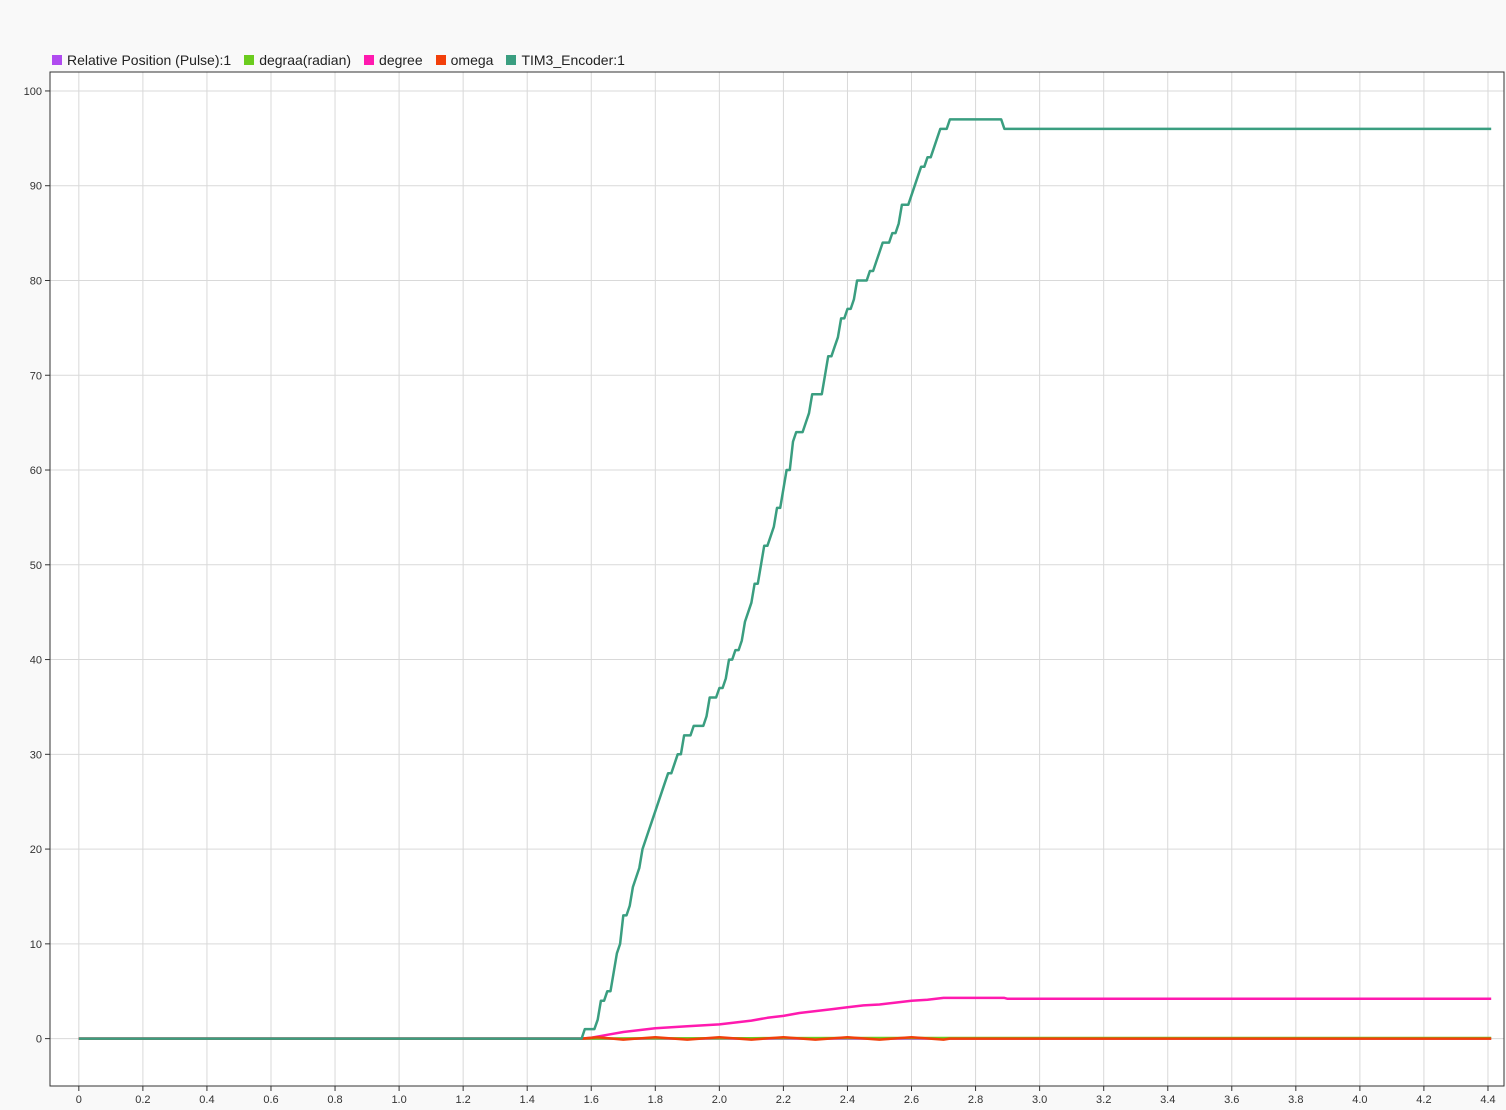  What do you see at coordinates (1039, 1100) in the screenshot?
I see `x-tick-label: 3.0` at bounding box center [1039, 1100].